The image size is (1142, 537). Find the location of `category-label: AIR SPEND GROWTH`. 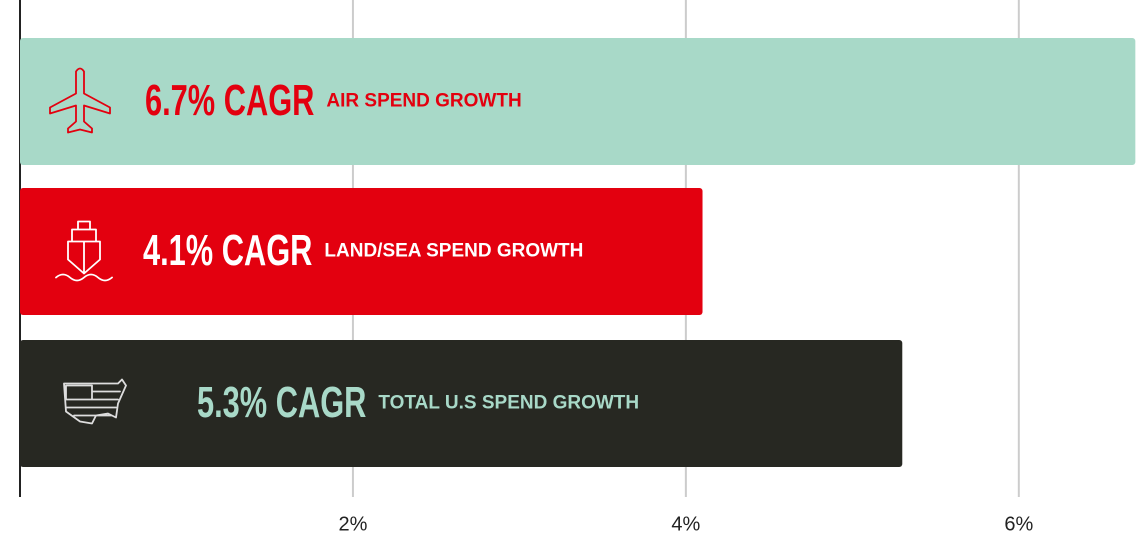

category-label: AIR SPEND GROWTH is located at coordinates (423, 101).